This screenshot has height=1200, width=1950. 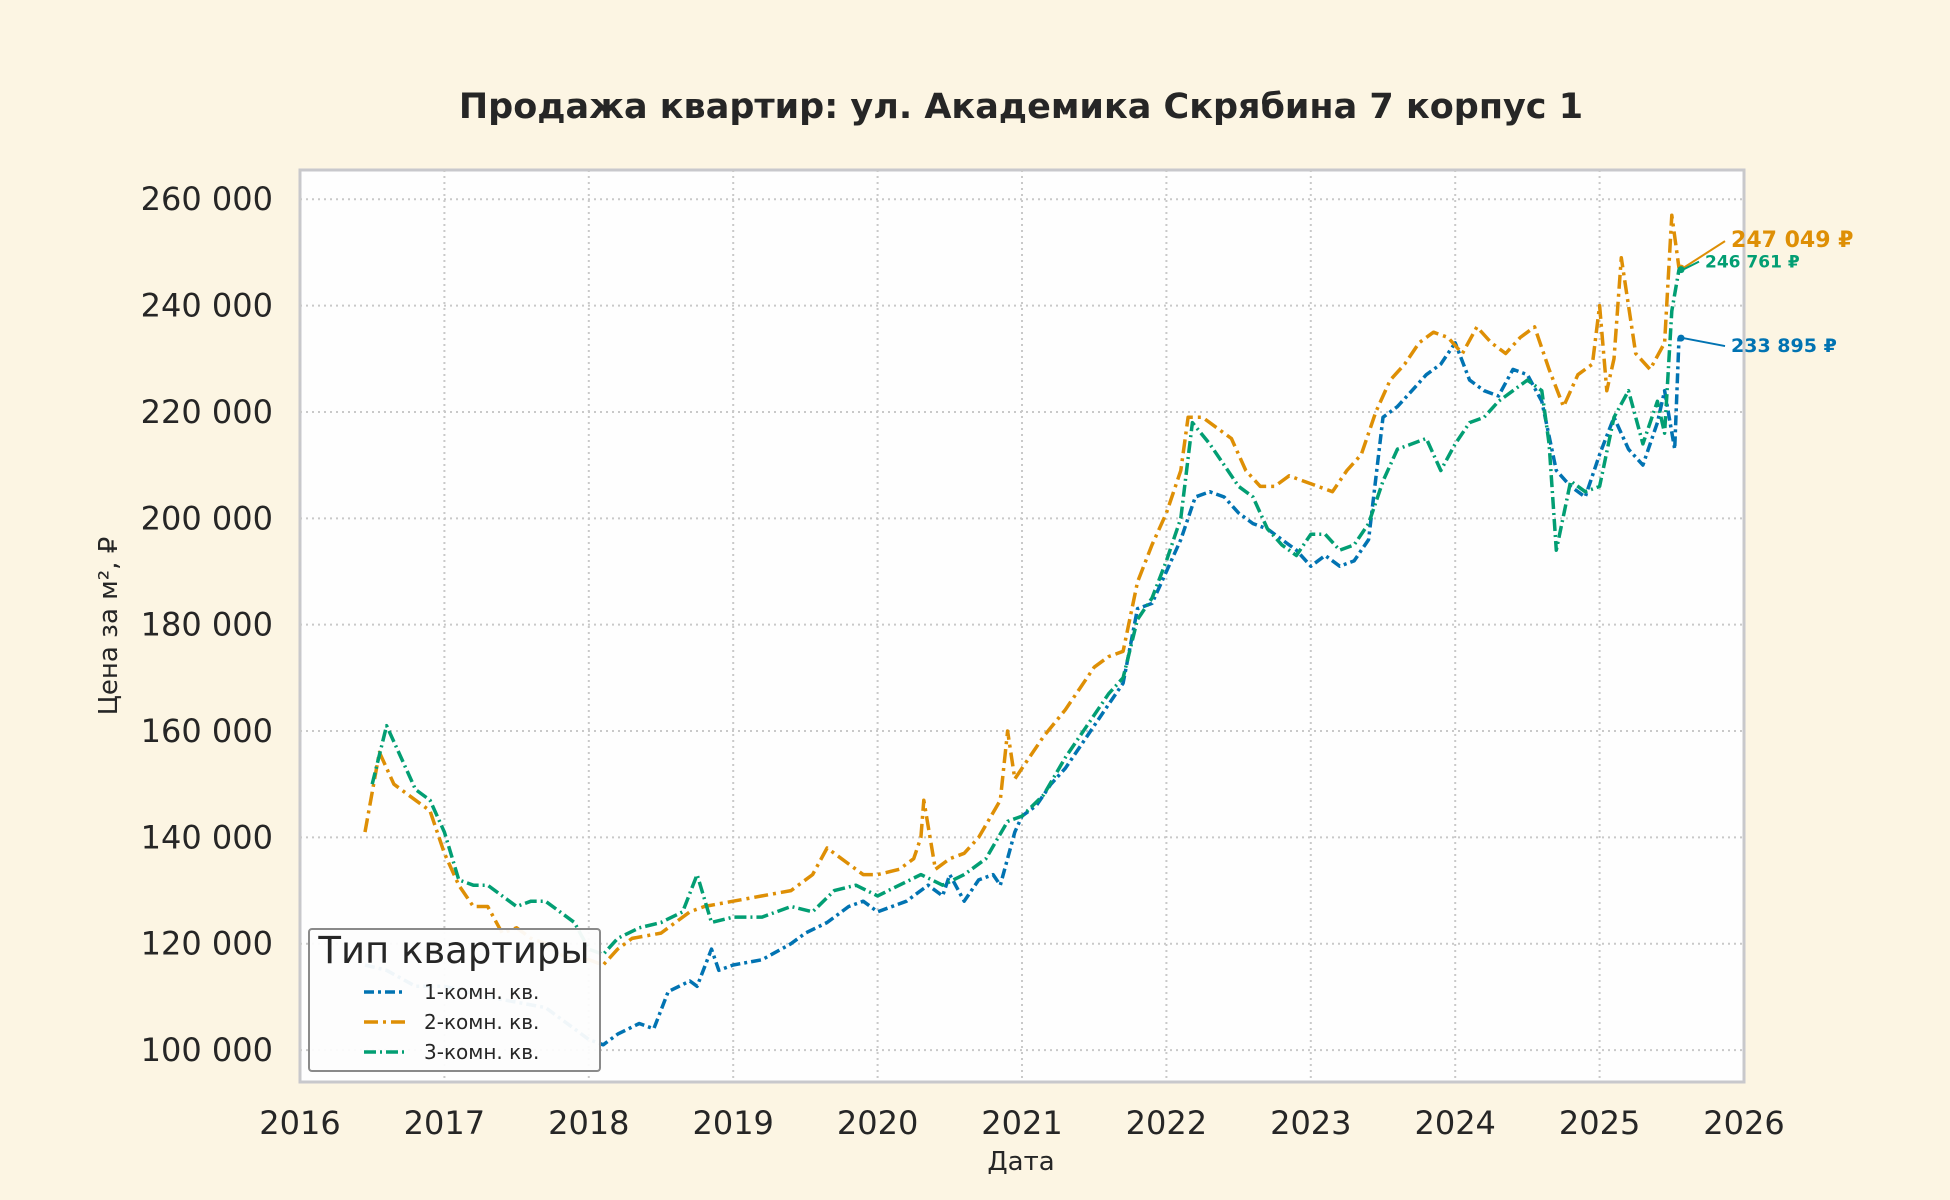 What do you see at coordinates (1784, 346) in the screenshot?
I see `end-label: 233 895 ₽` at bounding box center [1784, 346].